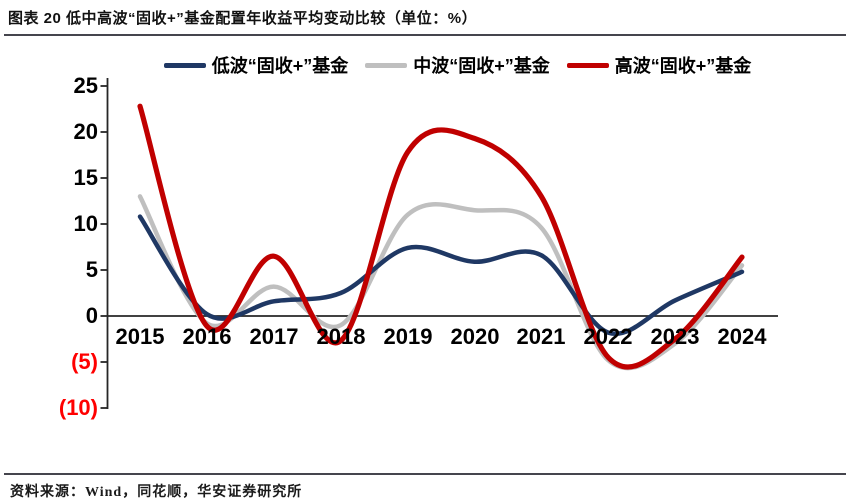 The image size is (865, 504). What do you see at coordinates (85, 177) in the screenshot?
I see `y-tick-label: 15` at bounding box center [85, 177].